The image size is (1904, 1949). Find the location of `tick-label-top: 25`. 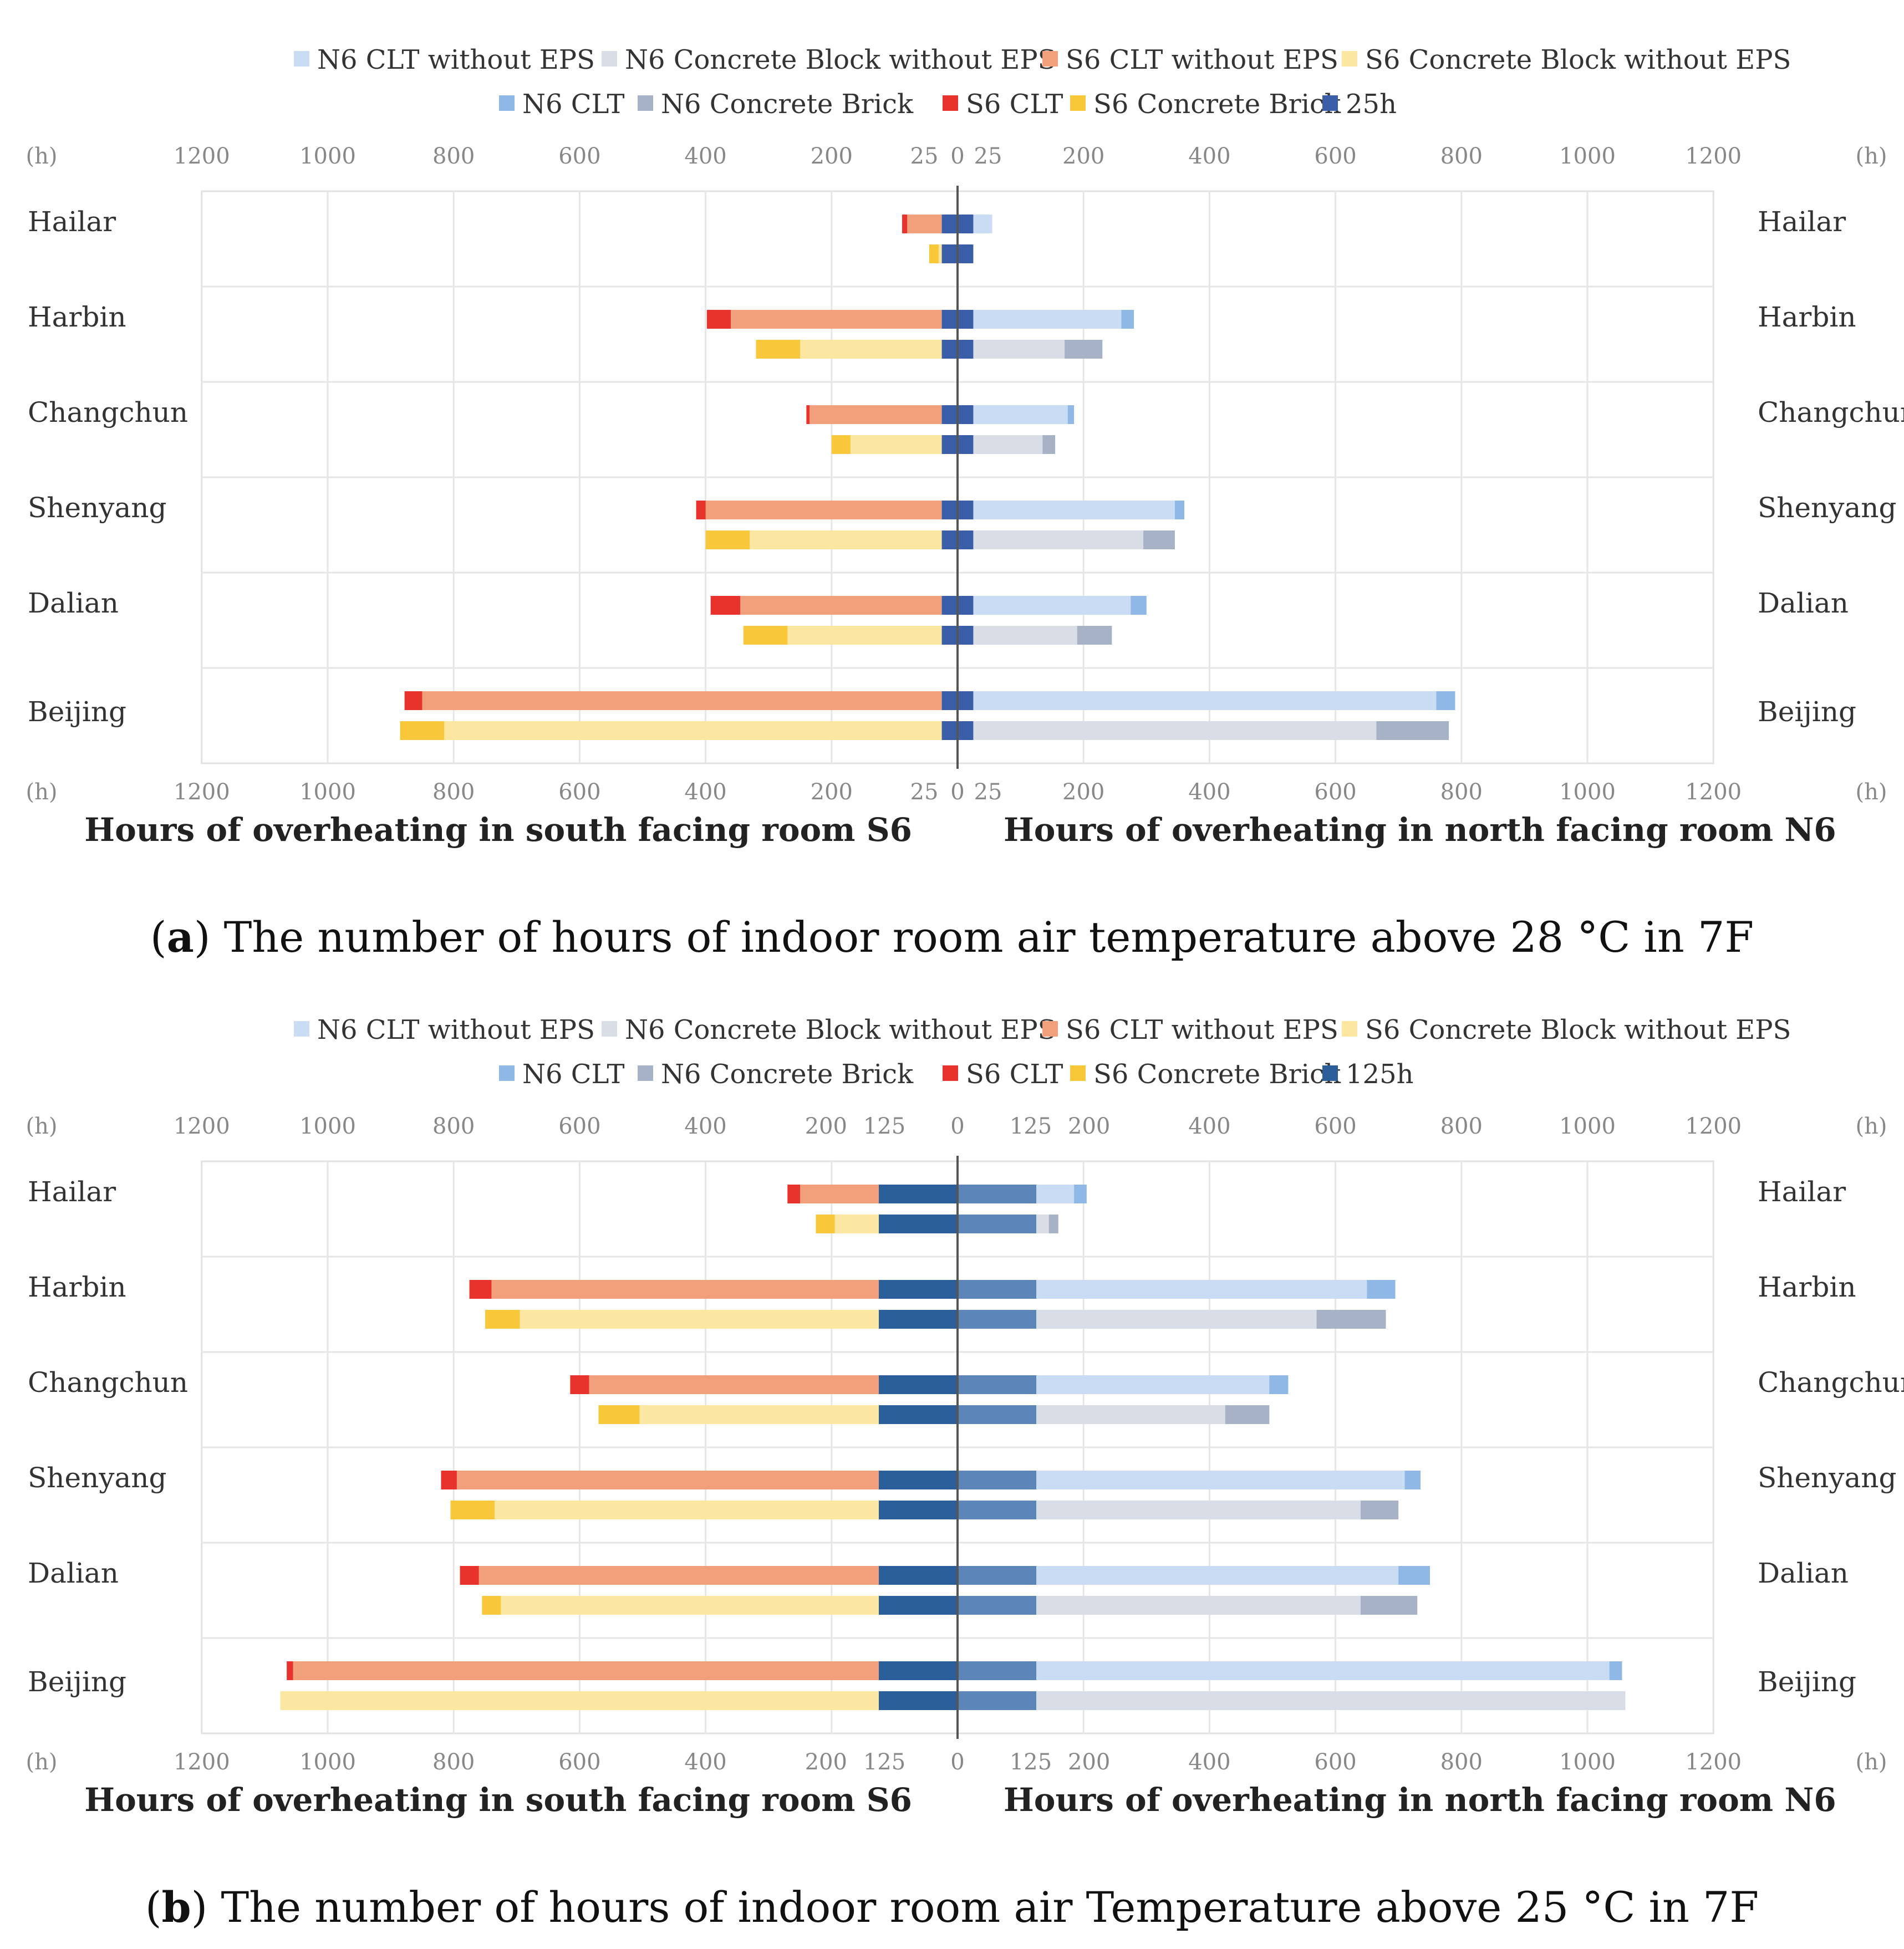

tick-label-top: 25 is located at coordinates (988, 157).